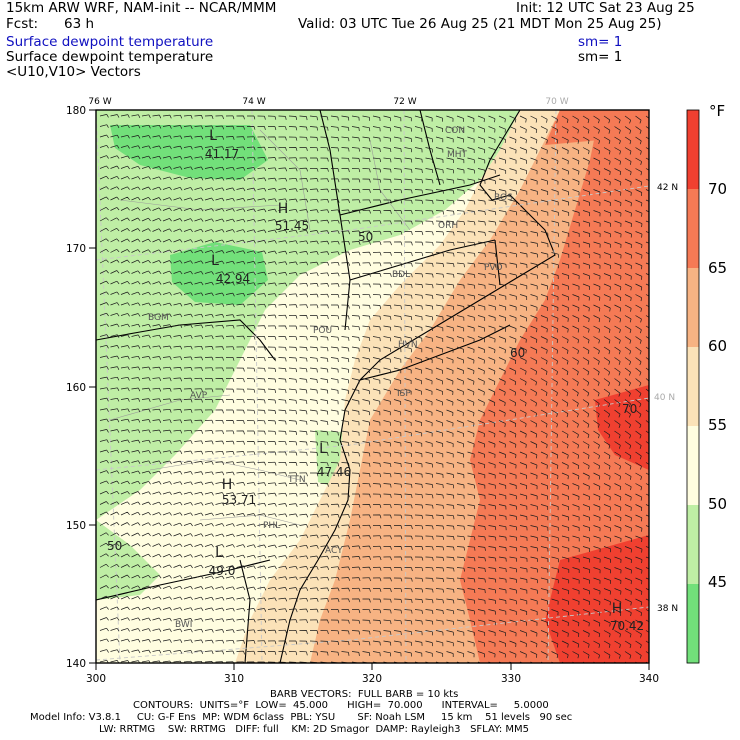 The width and height of the screenshot is (740, 740). Describe the element at coordinates (96, 679) in the screenshot. I see `x-tick-300: 300` at that location.